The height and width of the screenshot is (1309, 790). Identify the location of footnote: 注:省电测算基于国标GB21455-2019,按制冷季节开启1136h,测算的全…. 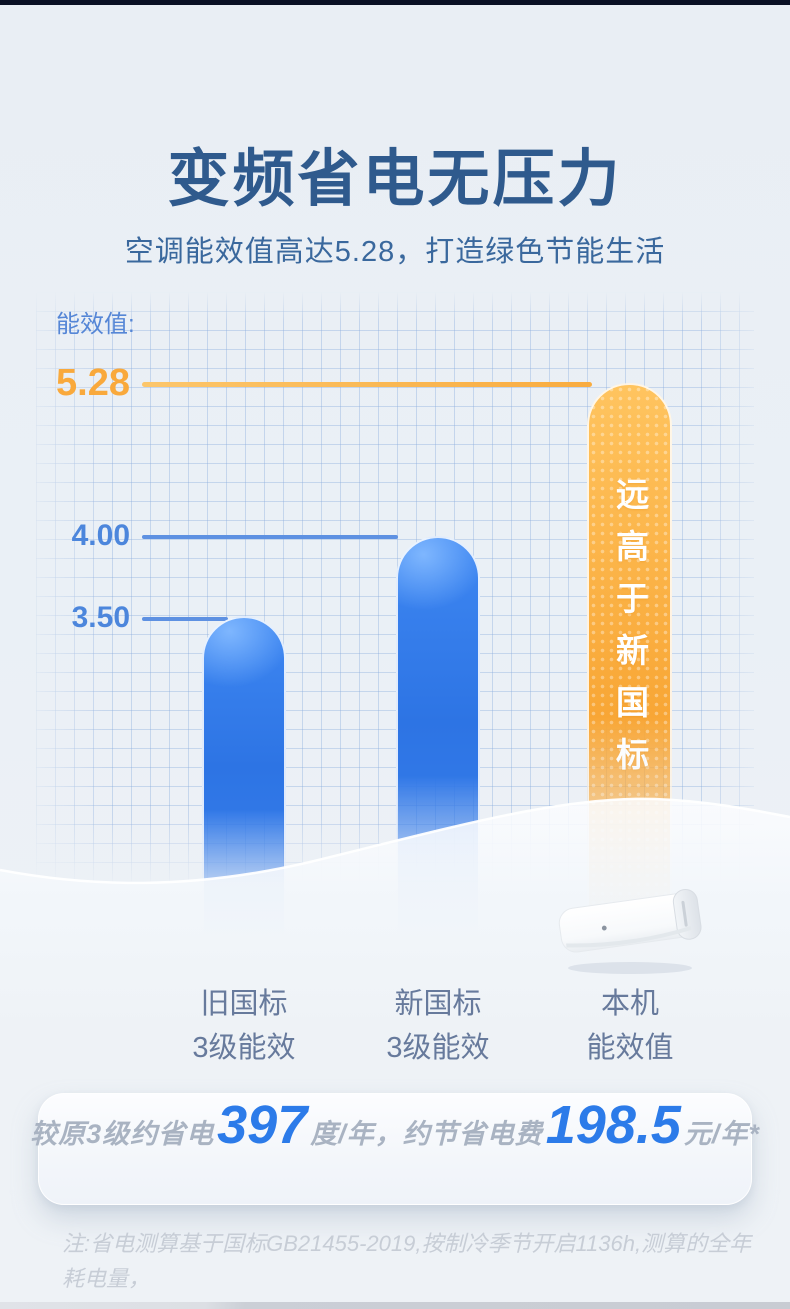
(407, 1267).